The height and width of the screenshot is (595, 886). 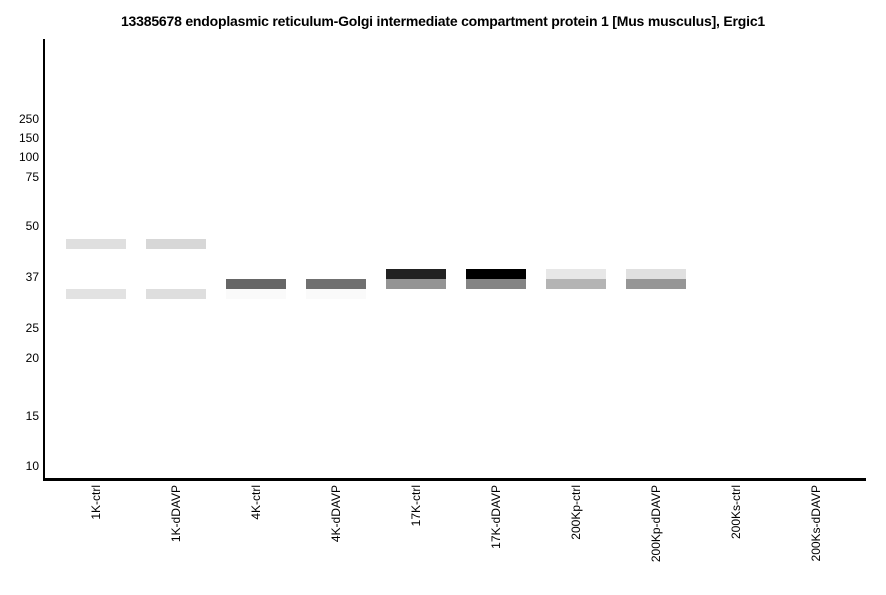 What do you see at coordinates (44, 260) in the screenshot?
I see `y-axis-line` at bounding box center [44, 260].